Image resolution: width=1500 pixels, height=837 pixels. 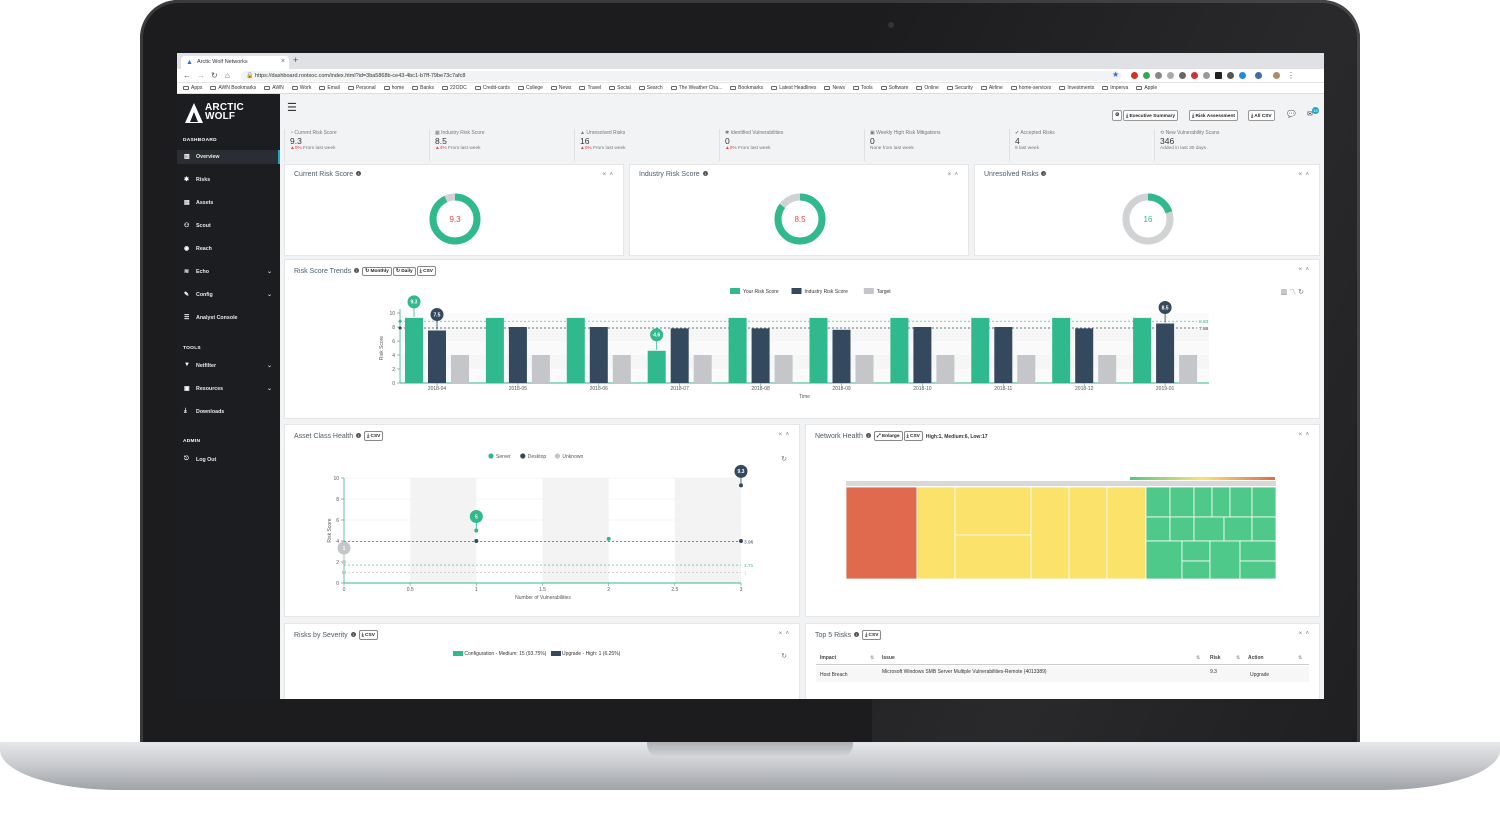 What do you see at coordinates (590, 88) in the screenshot?
I see `bookmark-item: Travel` at bounding box center [590, 88].